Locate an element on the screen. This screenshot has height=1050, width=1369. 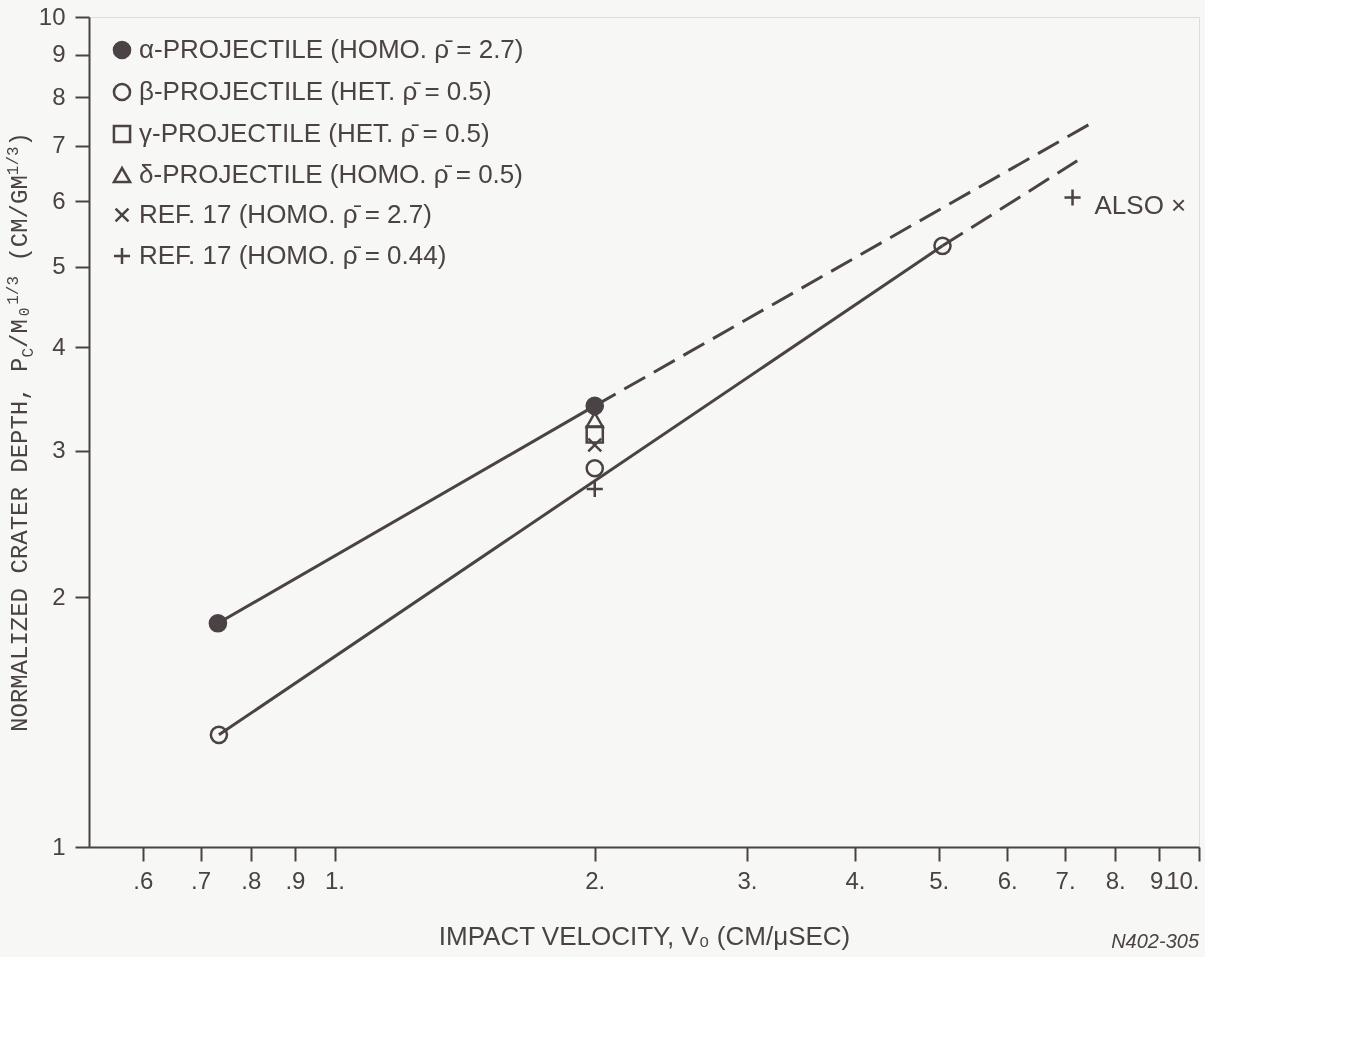
y-tick-label: 2 is located at coordinates (59, 596).